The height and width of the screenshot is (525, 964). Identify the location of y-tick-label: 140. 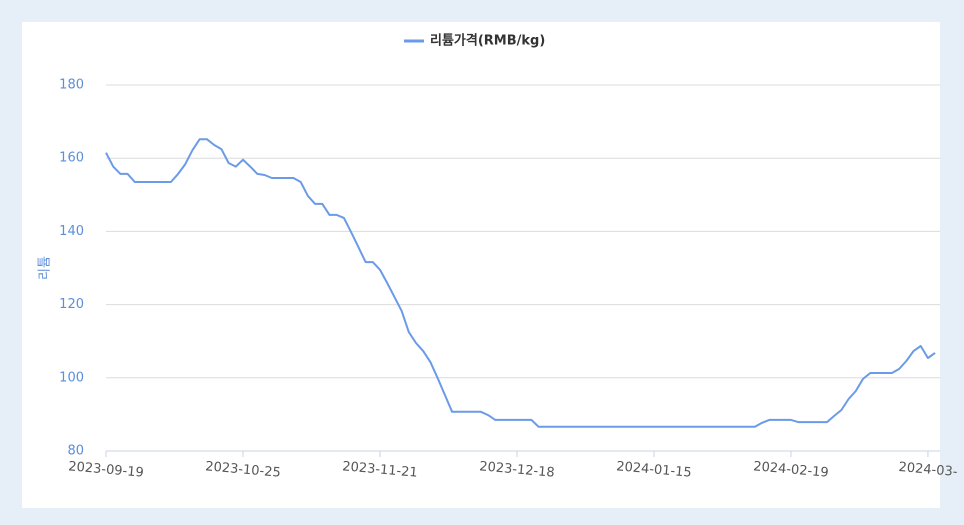
(71, 231).